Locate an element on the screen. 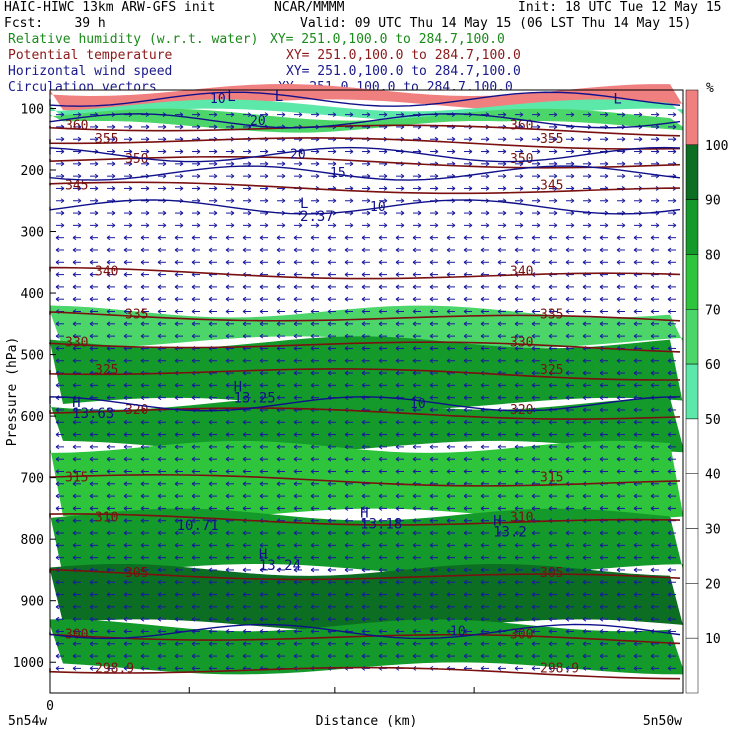  theta-contour is located at coordinates (365, 413).